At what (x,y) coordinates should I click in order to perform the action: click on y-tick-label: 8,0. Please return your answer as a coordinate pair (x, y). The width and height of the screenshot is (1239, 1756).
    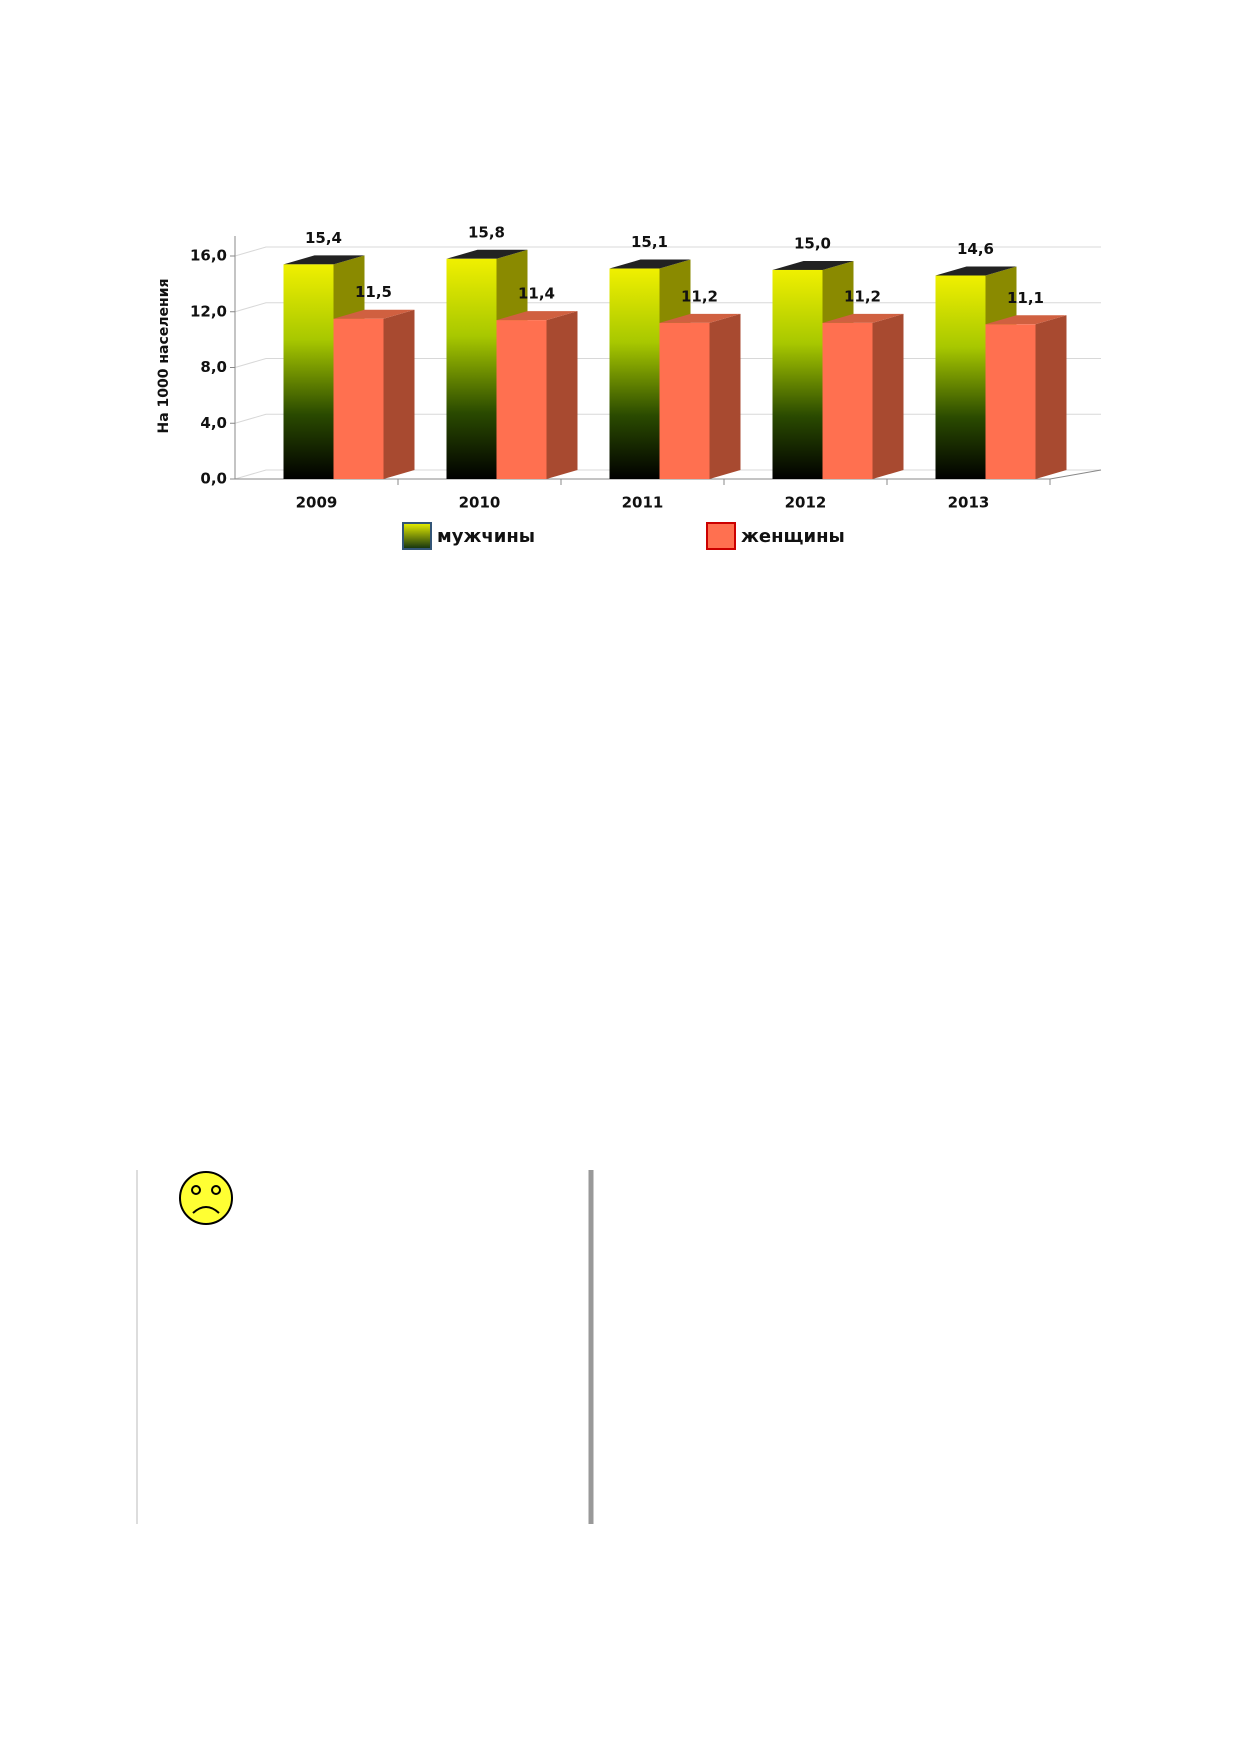
    Looking at the image, I should click on (213, 367).